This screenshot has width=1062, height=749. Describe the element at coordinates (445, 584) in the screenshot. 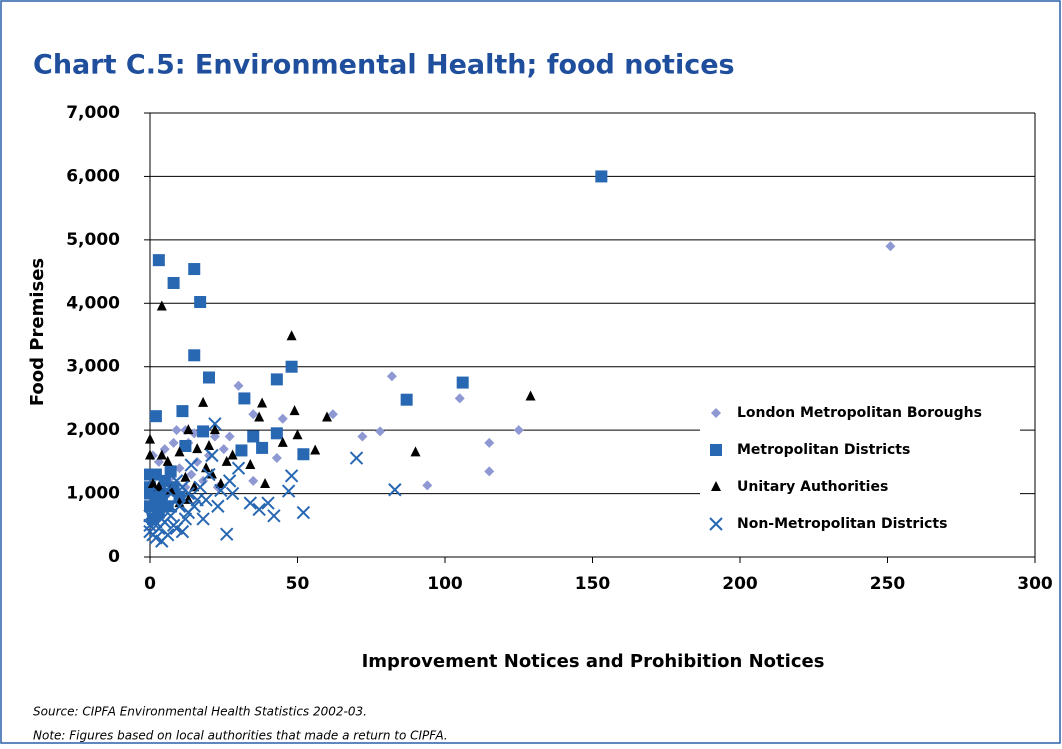

I see `x-tick-label: 100` at that location.